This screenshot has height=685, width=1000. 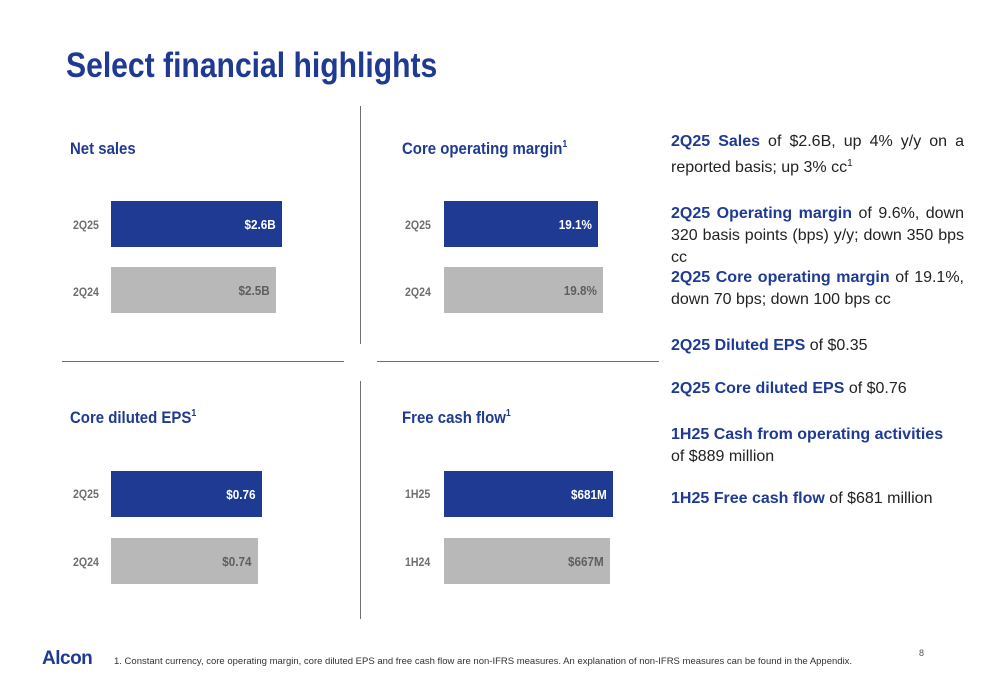 I want to click on core-operating-margin-title: Core operating margin1, so click(x=484, y=149).